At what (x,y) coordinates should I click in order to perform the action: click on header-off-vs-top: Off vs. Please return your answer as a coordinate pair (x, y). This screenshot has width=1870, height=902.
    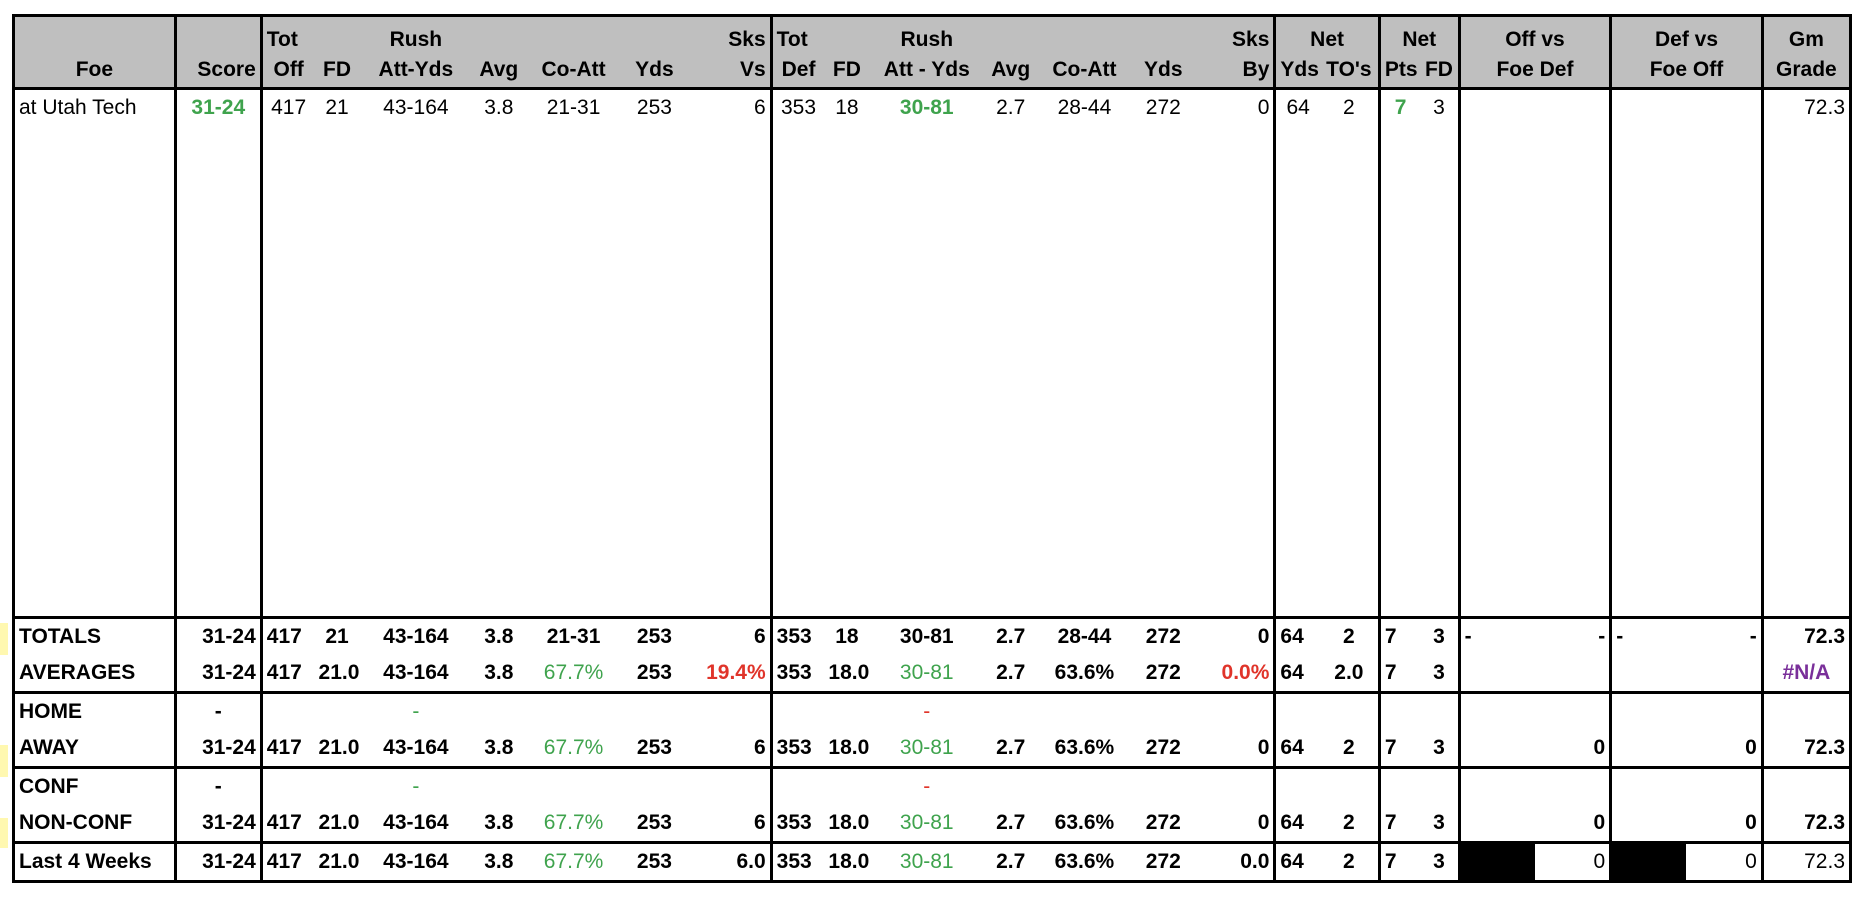
    Looking at the image, I should click on (1534, 33).